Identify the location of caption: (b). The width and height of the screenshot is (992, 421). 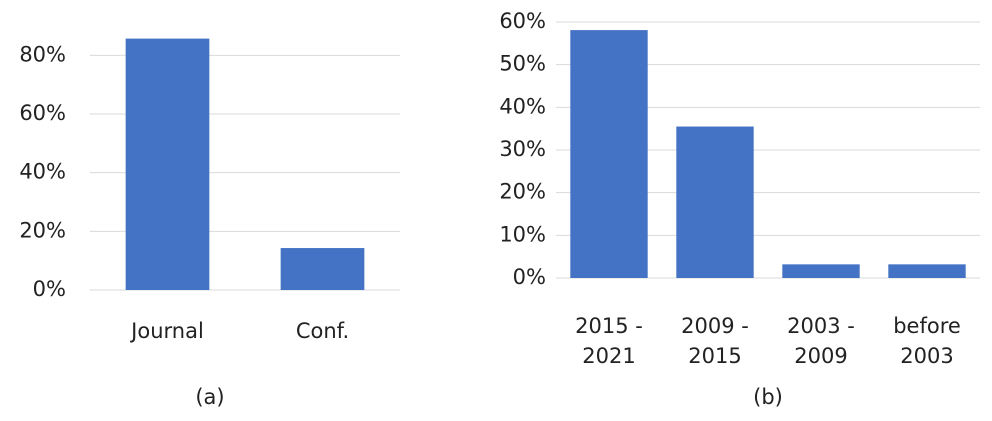
(768, 397).